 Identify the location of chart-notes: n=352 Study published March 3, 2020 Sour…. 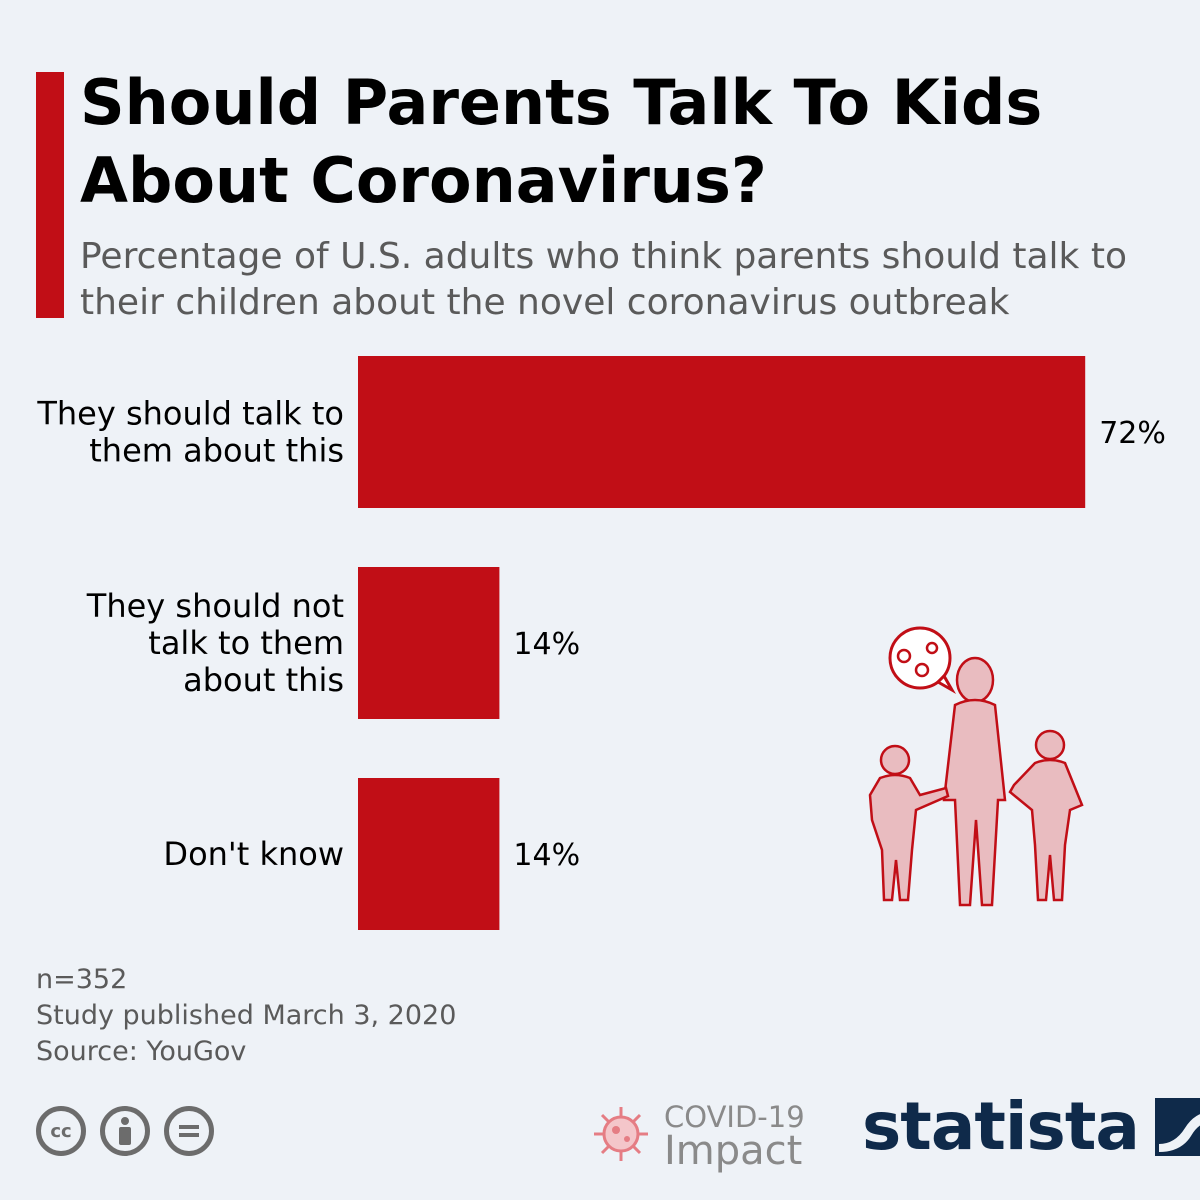
(246, 1016).